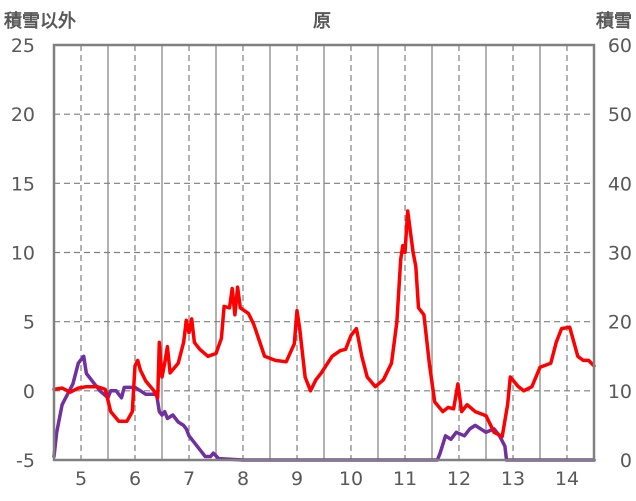 This screenshot has width=636, height=501. What do you see at coordinates (626, 461) in the screenshot?
I see `y-right-tick-label: 0` at bounding box center [626, 461].